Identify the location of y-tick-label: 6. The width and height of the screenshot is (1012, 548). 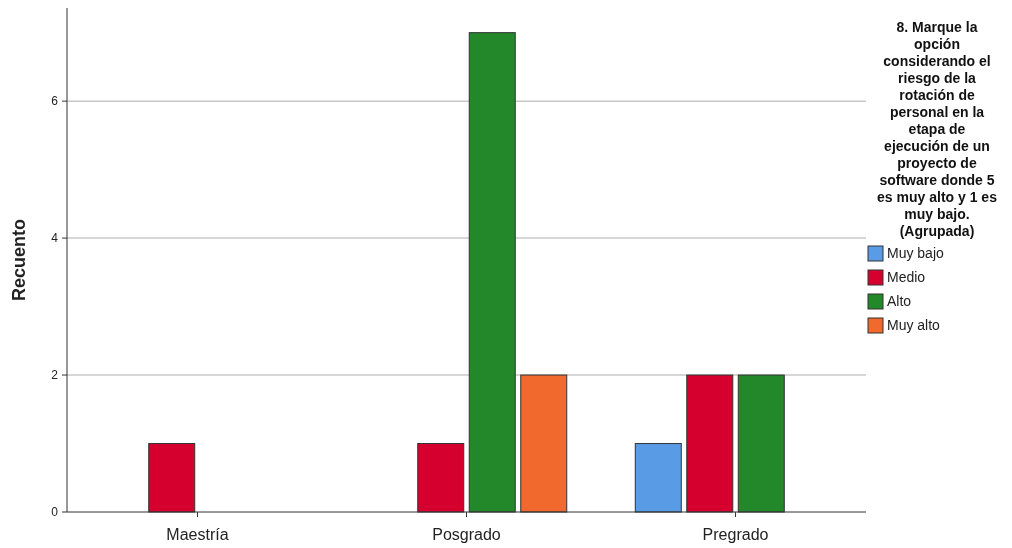
(55, 101).